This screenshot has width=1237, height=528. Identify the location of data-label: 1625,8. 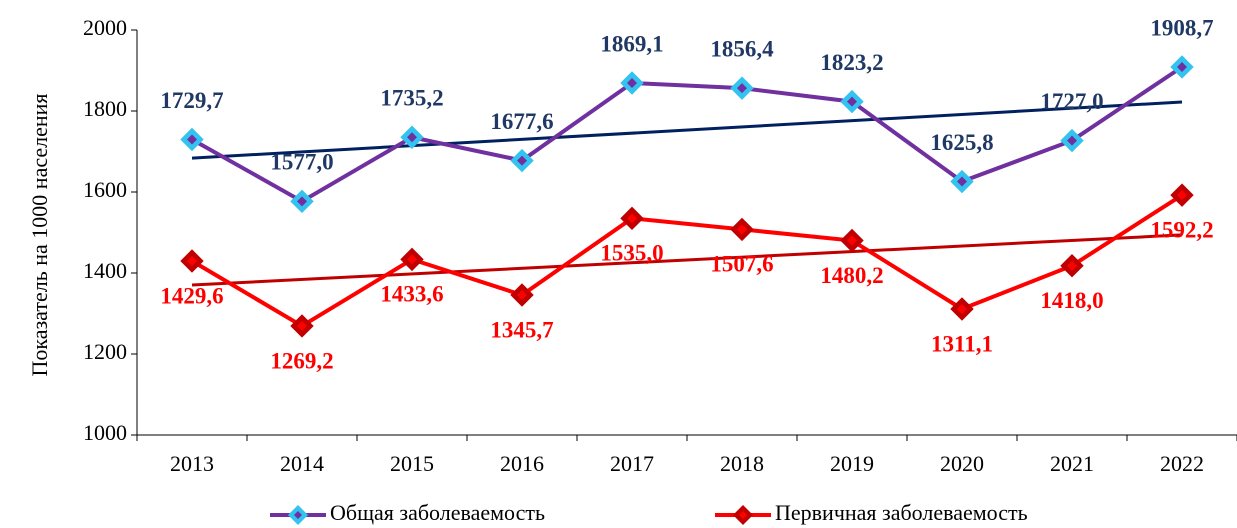
(961, 142).